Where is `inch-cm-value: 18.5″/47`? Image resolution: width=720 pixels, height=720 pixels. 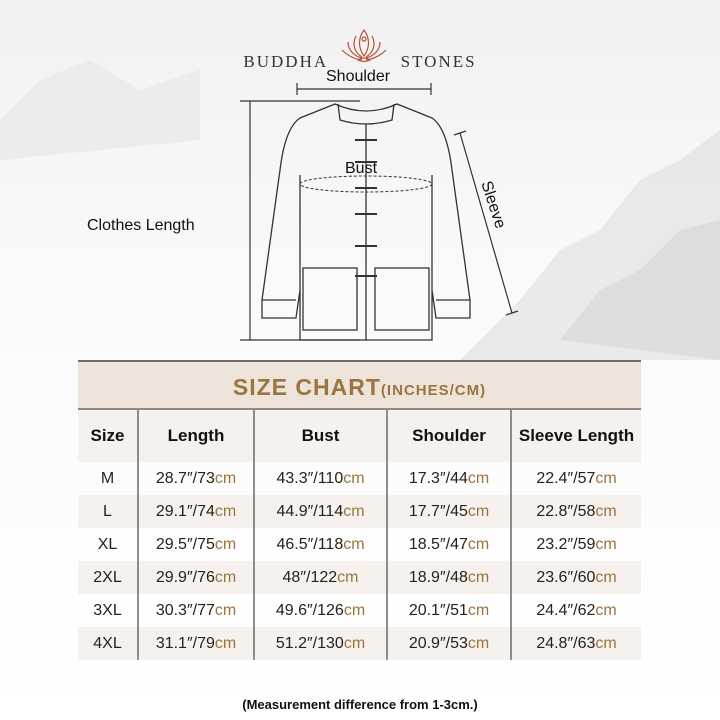 inch-cm-value: 18.5″/47 is located at coordinates (438, 544).